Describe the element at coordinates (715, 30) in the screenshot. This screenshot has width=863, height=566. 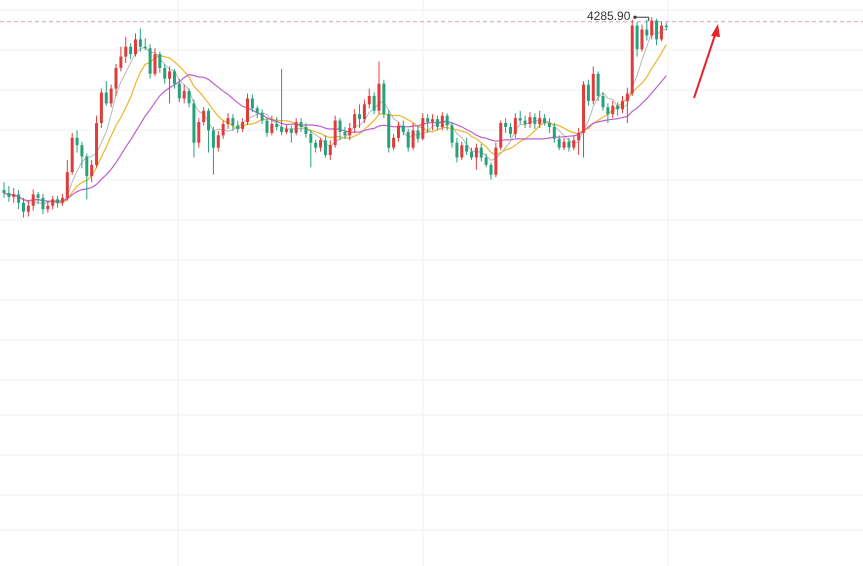
I see `trend-arrow-head` at that location.